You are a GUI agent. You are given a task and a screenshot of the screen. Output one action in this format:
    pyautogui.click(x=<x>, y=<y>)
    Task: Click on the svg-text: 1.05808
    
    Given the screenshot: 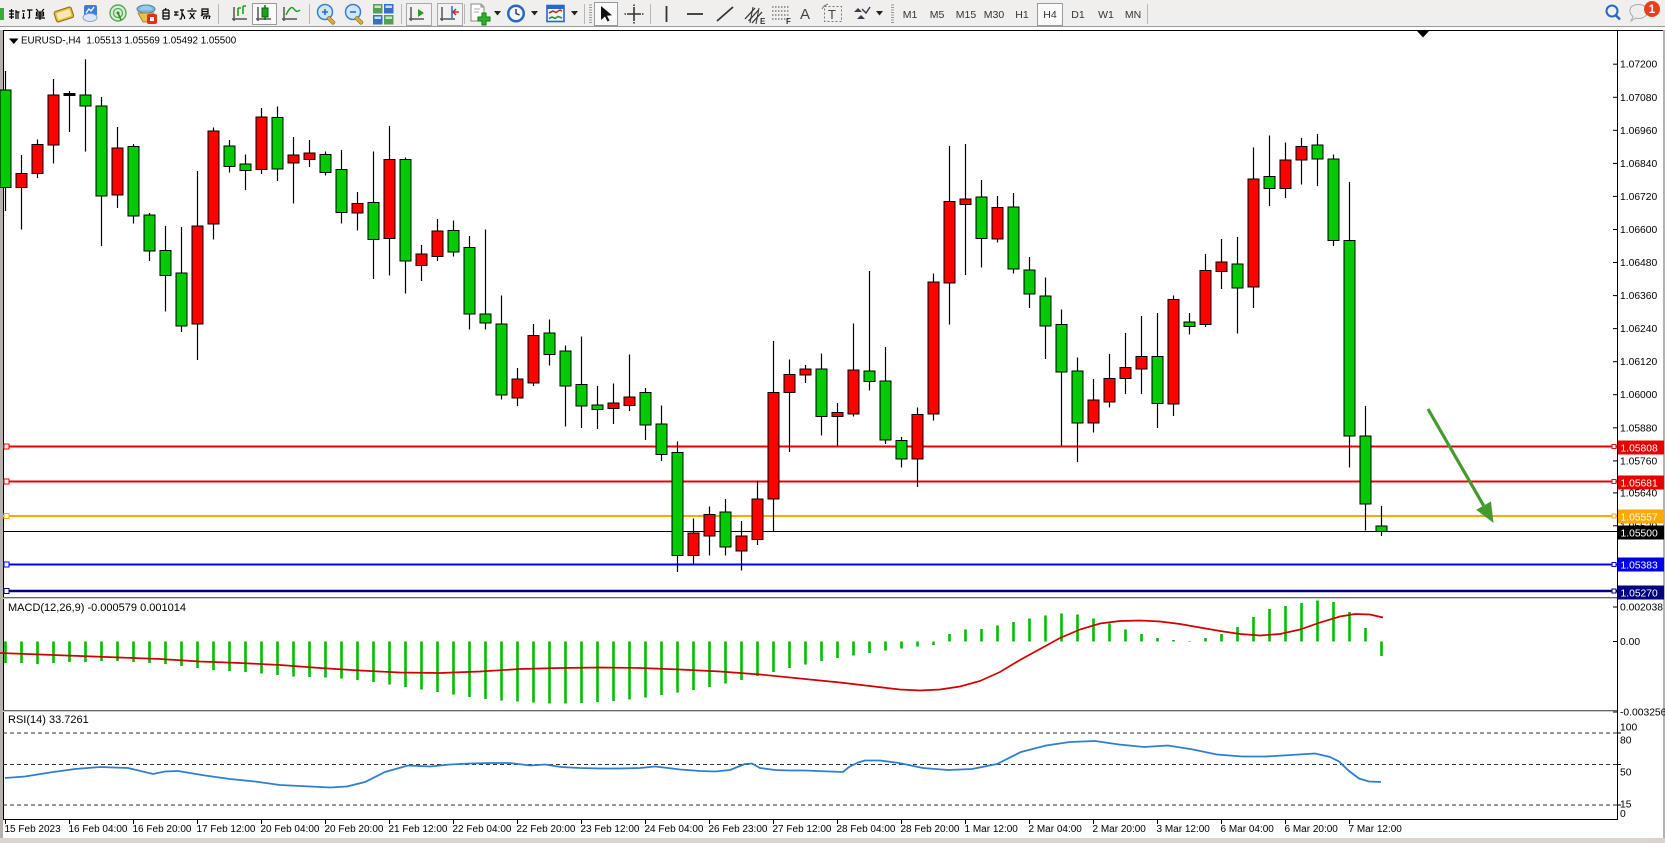 What is the action you would take?
    pyautogui.click(x=1639, y=449)
    